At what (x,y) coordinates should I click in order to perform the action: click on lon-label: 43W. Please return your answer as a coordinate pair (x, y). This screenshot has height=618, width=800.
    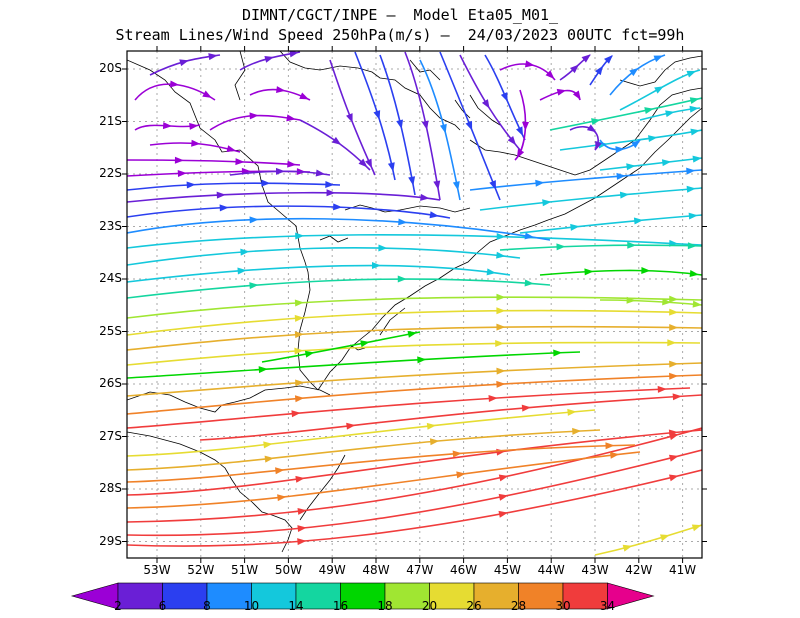
    Looking at the image, I should click on (595, 570).